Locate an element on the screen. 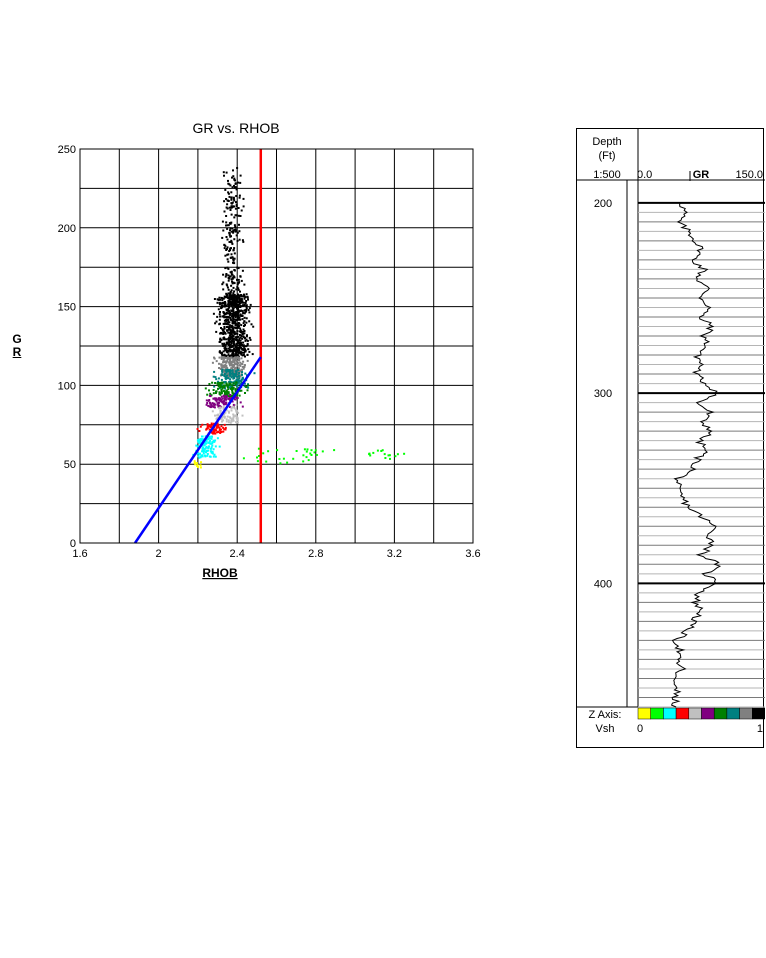  zaxis-min-label: 0 is located at coordinates (640, 729).